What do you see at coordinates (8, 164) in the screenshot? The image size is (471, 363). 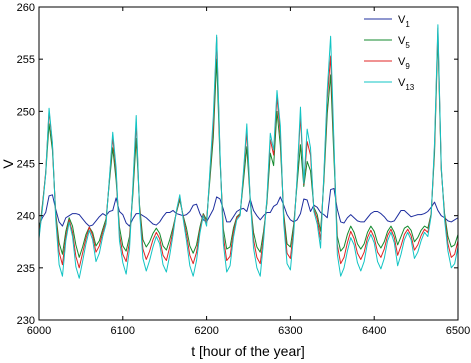 I see `y-axis-label: V` at bounding box center [8, 164].